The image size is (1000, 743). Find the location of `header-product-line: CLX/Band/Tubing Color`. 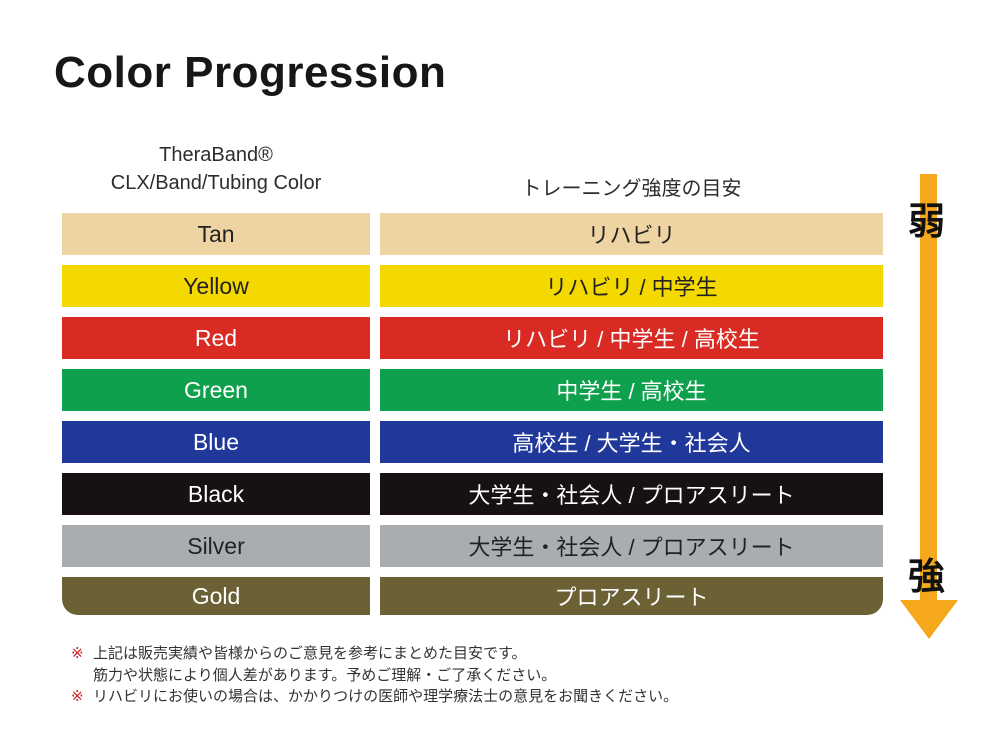

header-product-line: CLX/Band/Tubing Color is located at coordinates (216, 183).